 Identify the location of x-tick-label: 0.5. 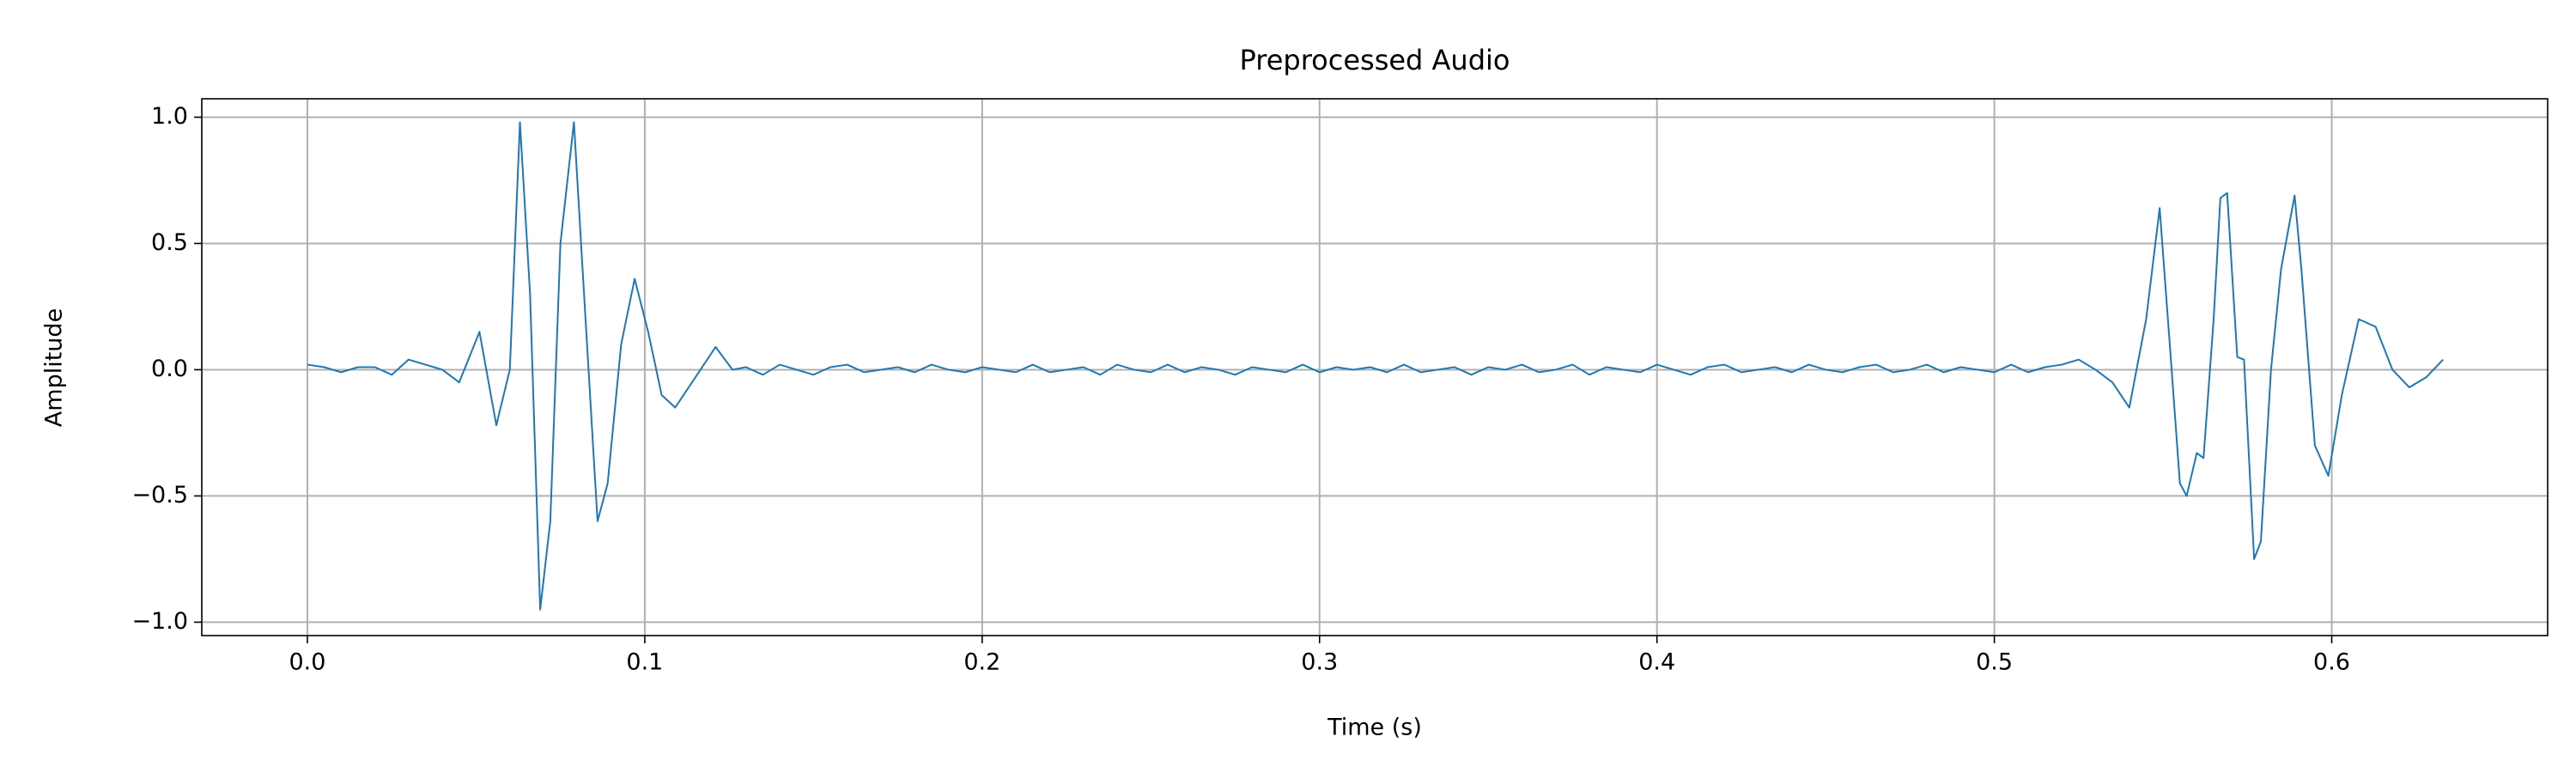
(1995, 662).